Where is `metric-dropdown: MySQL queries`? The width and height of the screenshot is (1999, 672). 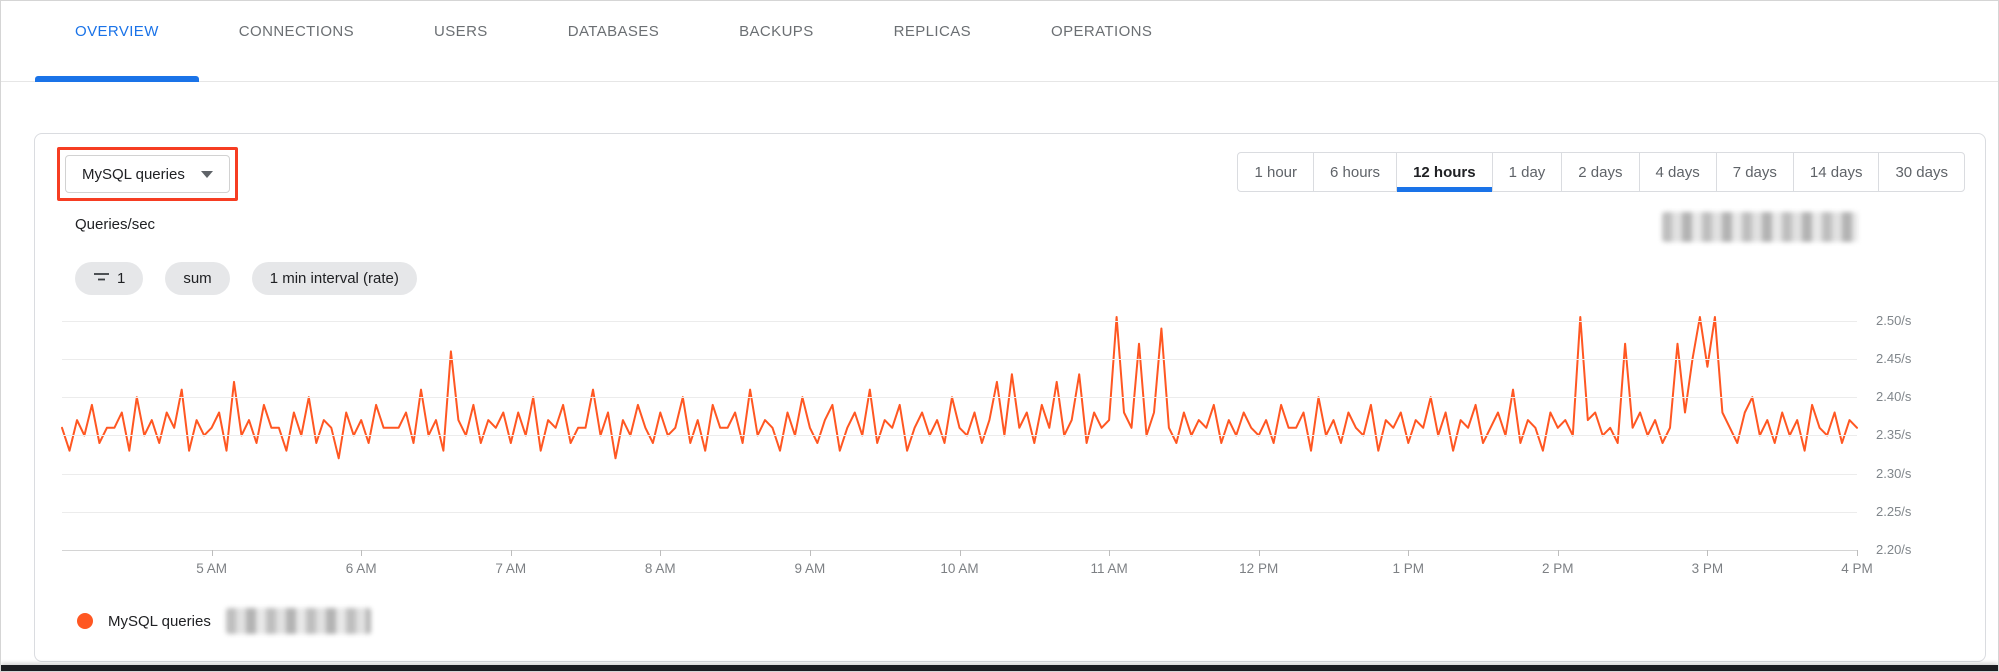
metric-dropdown: MySQL queries is located at coordinates (147, 174).